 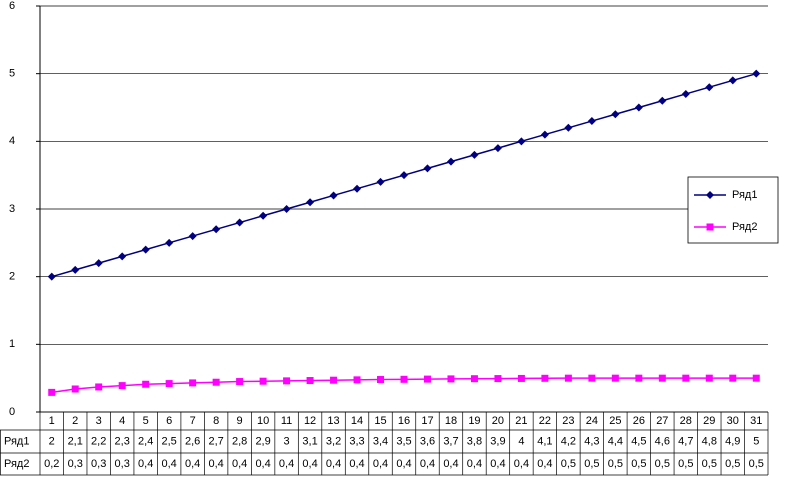 What do you see at coordinates (192, 441) in the screenshot?
I see `table-value: 2,6` at bounding box center [192, 441].